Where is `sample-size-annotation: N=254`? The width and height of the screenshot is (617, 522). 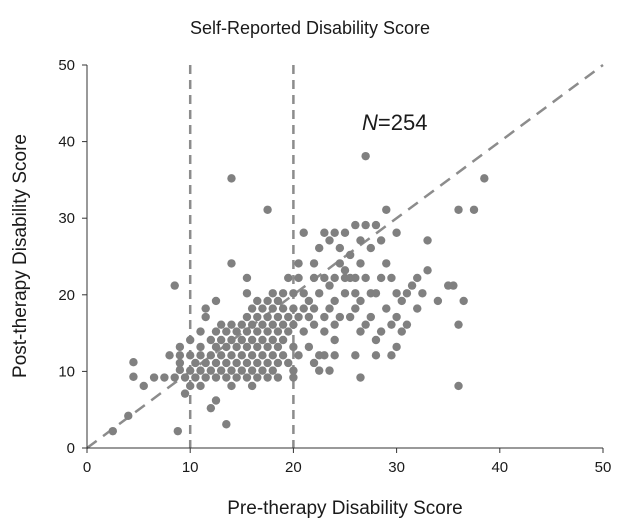
sample-size-annotation: N=254 is located at coordinates (394, 122).